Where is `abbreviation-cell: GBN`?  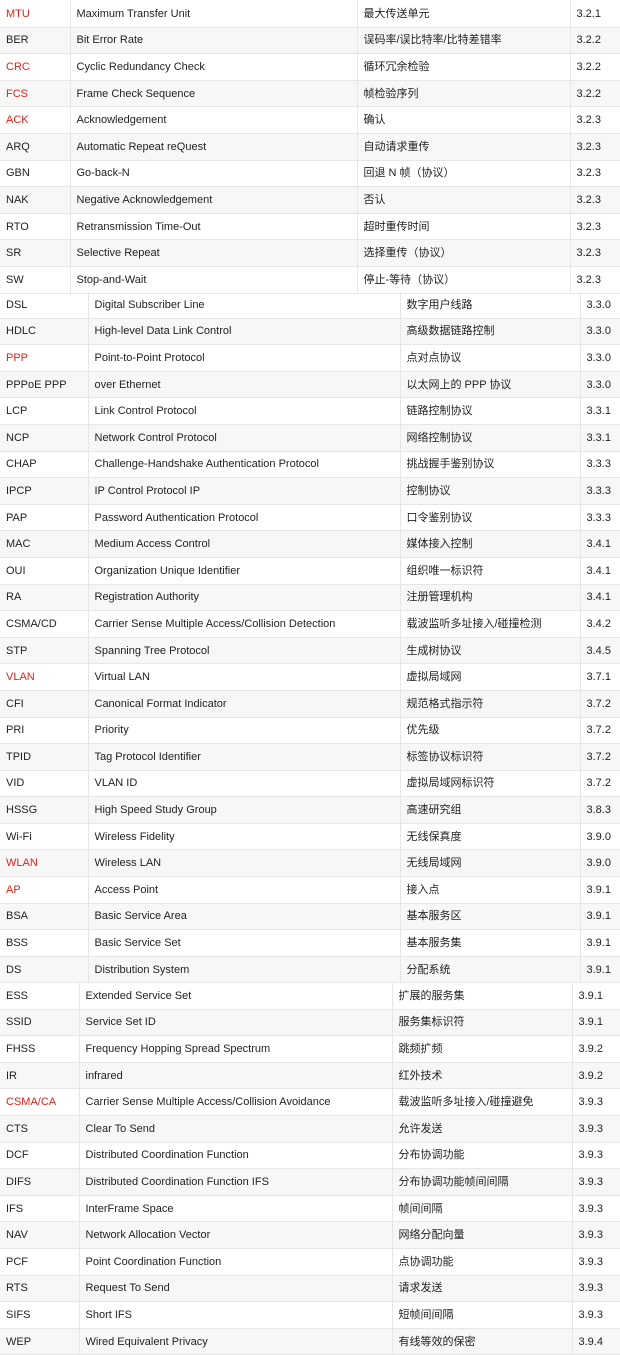
abbreviation-cell: GBN is located at coordinates (35, 174).